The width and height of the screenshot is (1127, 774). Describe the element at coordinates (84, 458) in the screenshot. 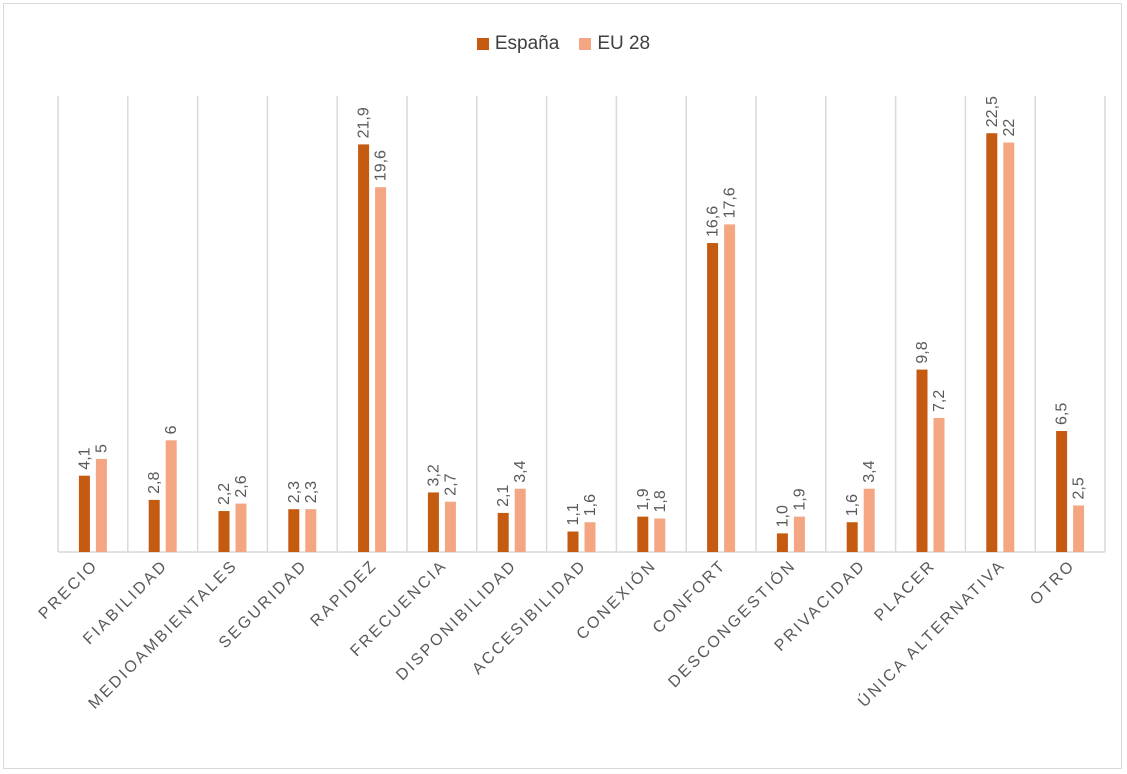

I see `data-label-espana: 4,1` at that location.